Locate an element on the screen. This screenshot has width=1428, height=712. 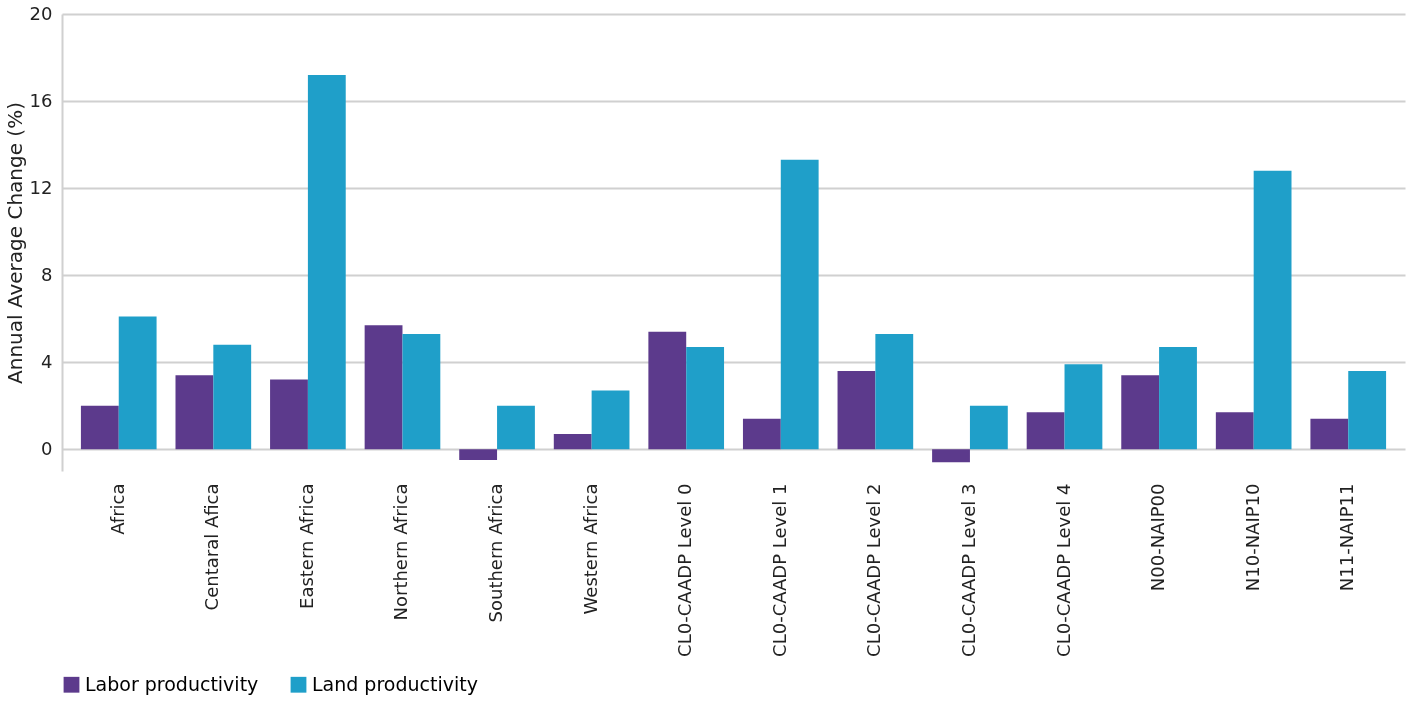
y-axis-title: Annual Average Change (%) is located at coordinates (14, 243).